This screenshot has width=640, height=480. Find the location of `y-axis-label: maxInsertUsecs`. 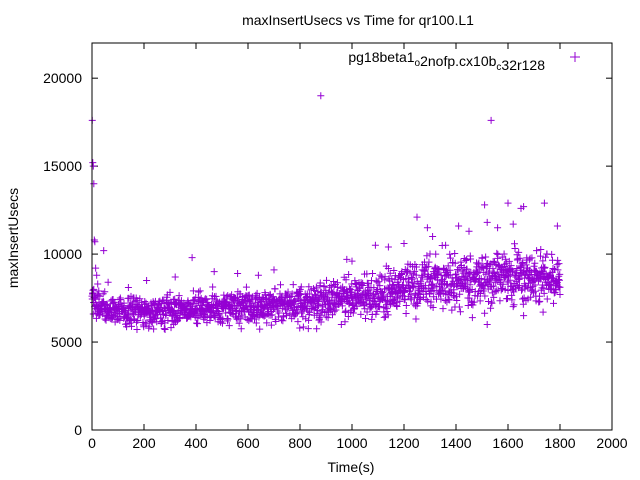

y-axis-label: maxInsertUsecs is located at coordinates (13, 238).